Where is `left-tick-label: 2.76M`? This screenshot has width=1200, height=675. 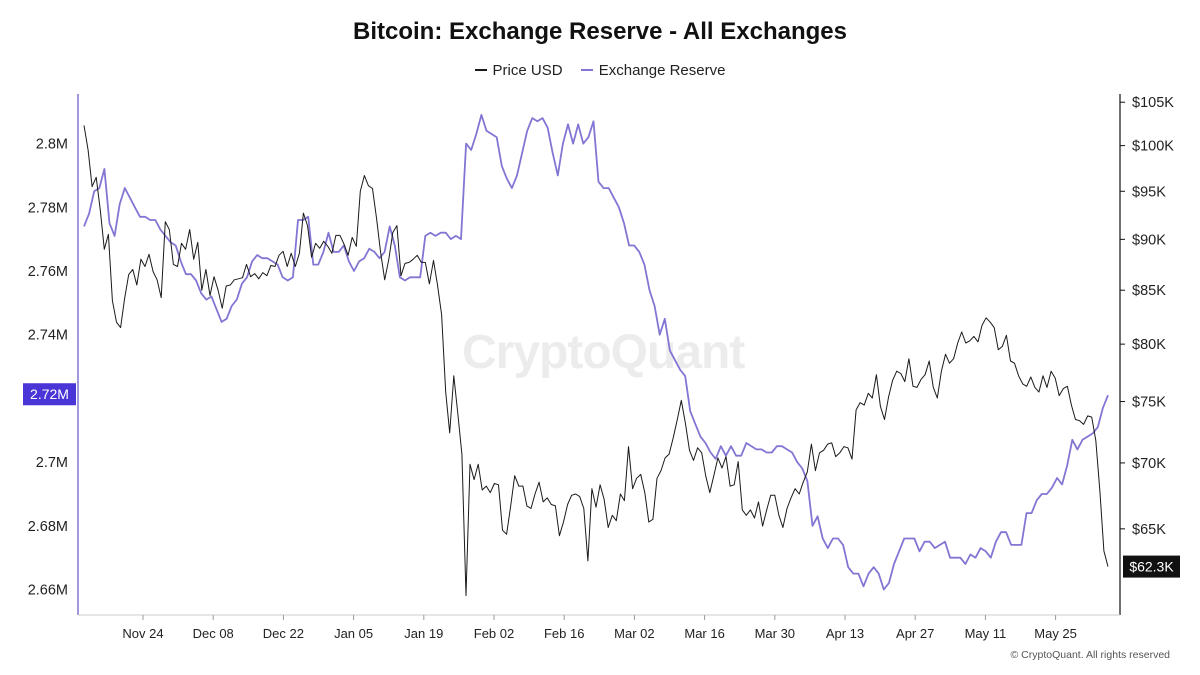
left-tick-label: 2.76M is located at coordinates (48, 272).